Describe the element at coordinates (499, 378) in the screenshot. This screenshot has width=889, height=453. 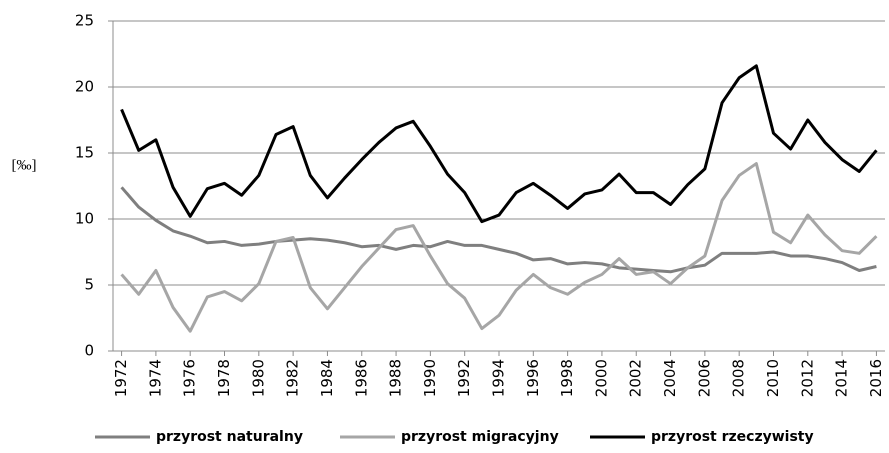
I see `x-tick-label: 1994` at that location.